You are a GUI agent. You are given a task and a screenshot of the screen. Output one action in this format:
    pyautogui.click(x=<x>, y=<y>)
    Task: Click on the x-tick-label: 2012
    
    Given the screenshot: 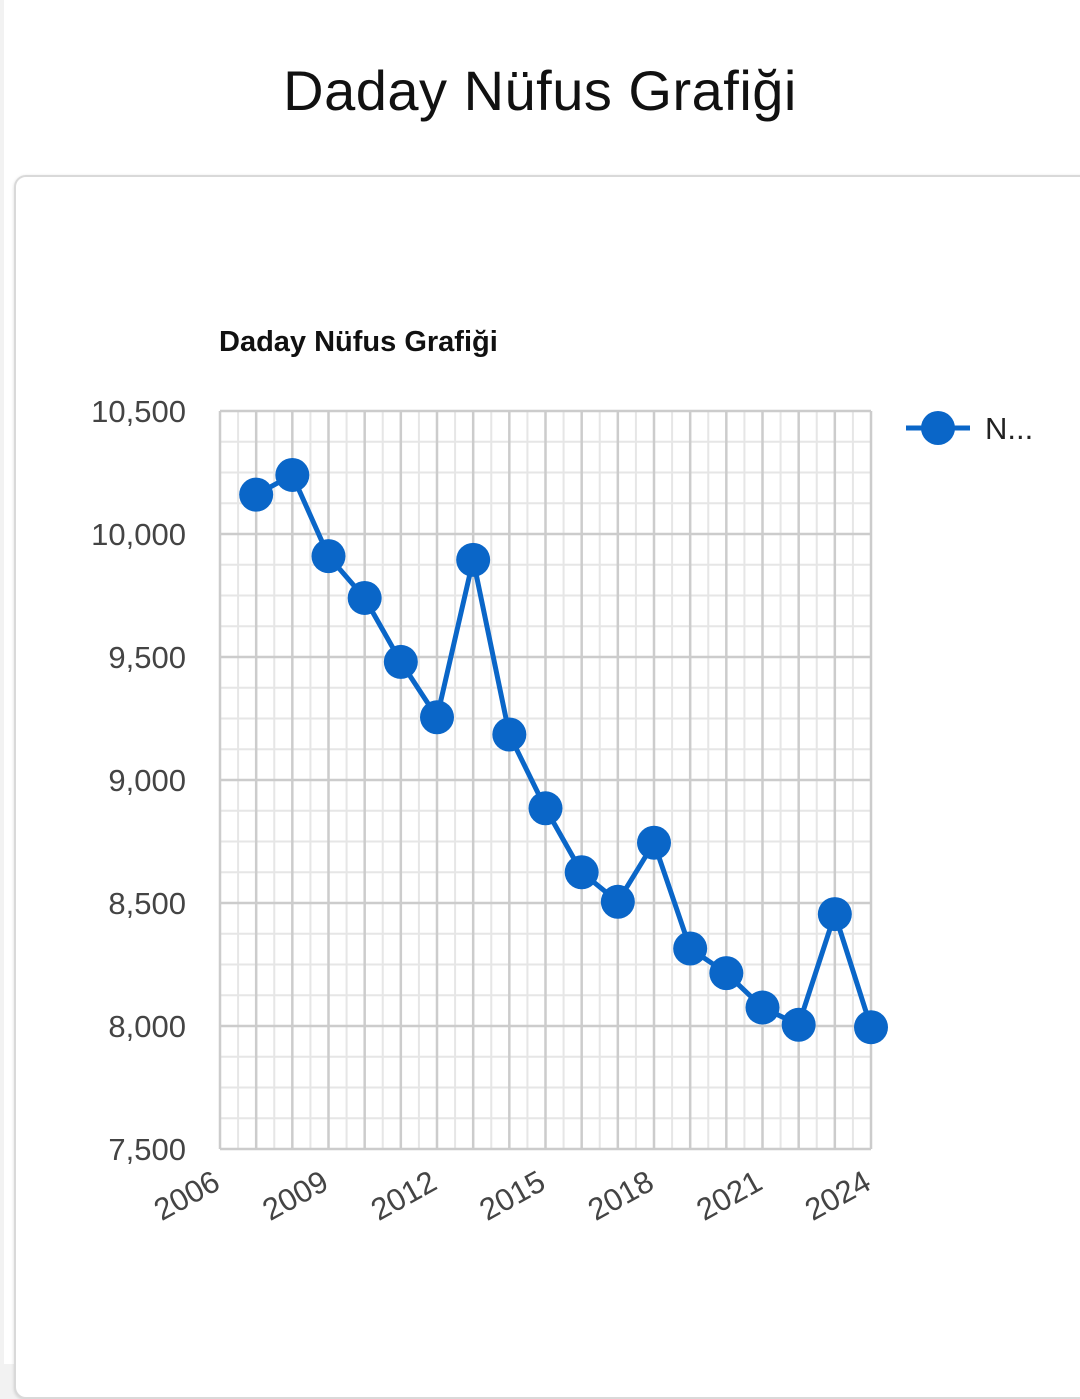 What is the action you would take?
    pyautogui.click(x=403, y=1196)
    